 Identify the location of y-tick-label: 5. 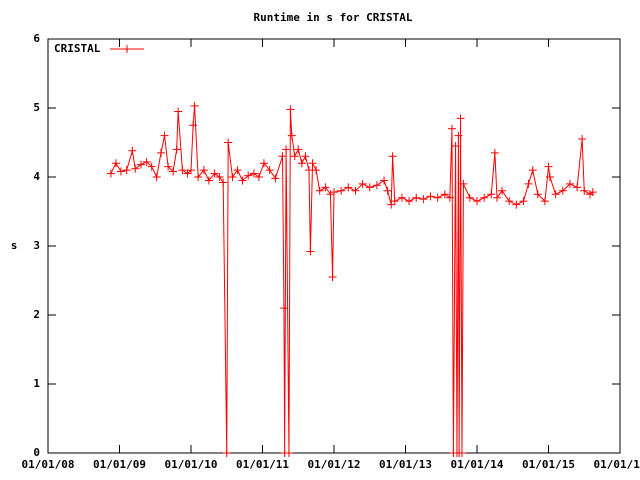
(36, 107).